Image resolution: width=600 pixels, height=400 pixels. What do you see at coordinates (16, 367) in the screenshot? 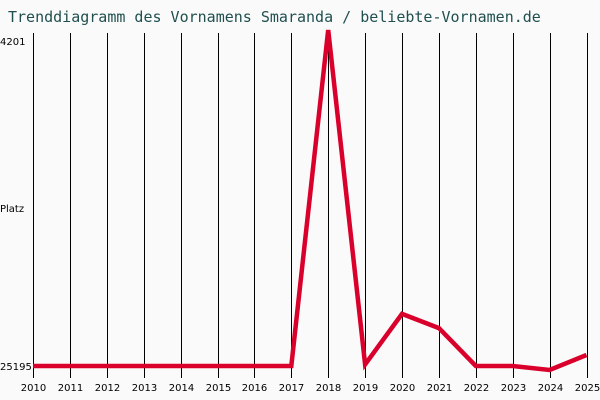
I see `y-tick-bottom: 25195` at bounding box center [16, 367].